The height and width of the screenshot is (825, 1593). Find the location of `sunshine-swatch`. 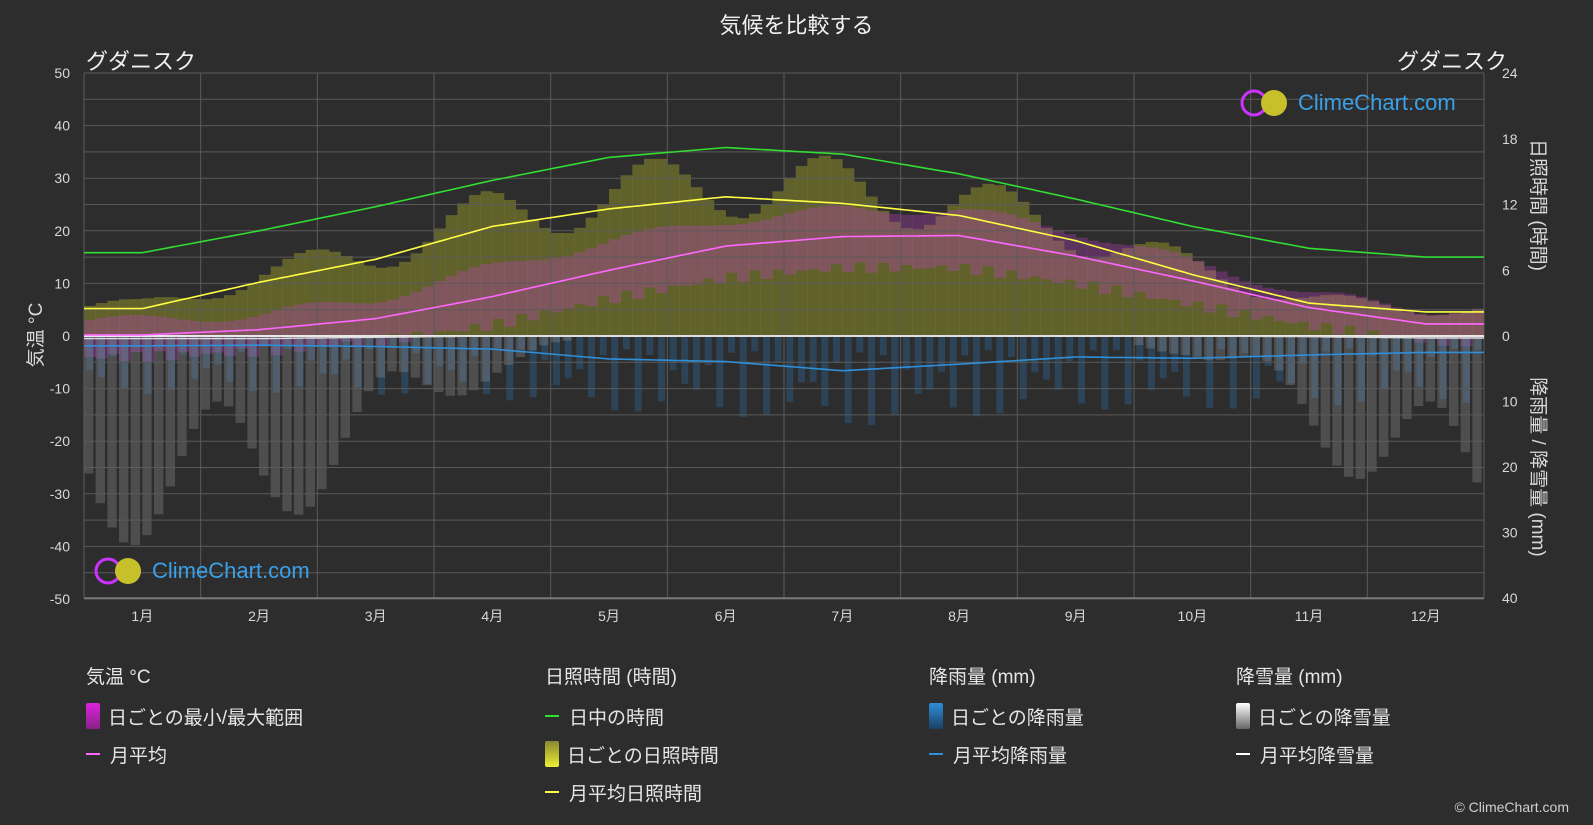

sunshine-swatch is located at coordinates (552, 754).